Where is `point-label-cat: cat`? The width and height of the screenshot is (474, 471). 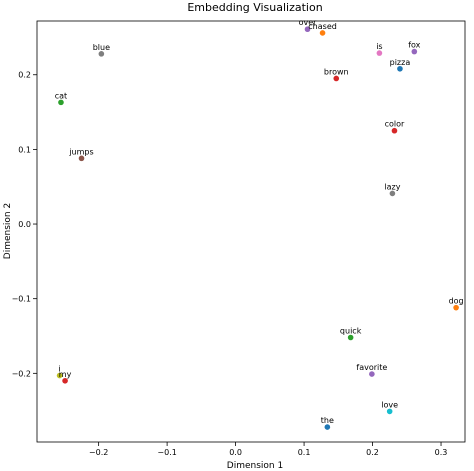 point-label-cat: cat is located at coordinates (61, 95).